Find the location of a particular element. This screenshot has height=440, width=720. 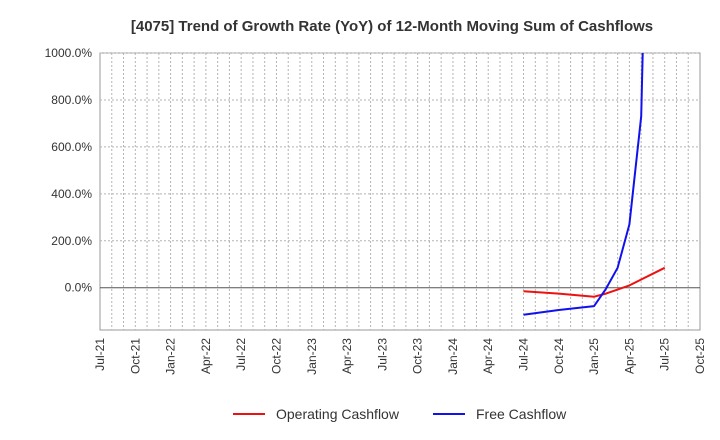

x-tick-label: Jan-25 is located at coordinates (594, 356).